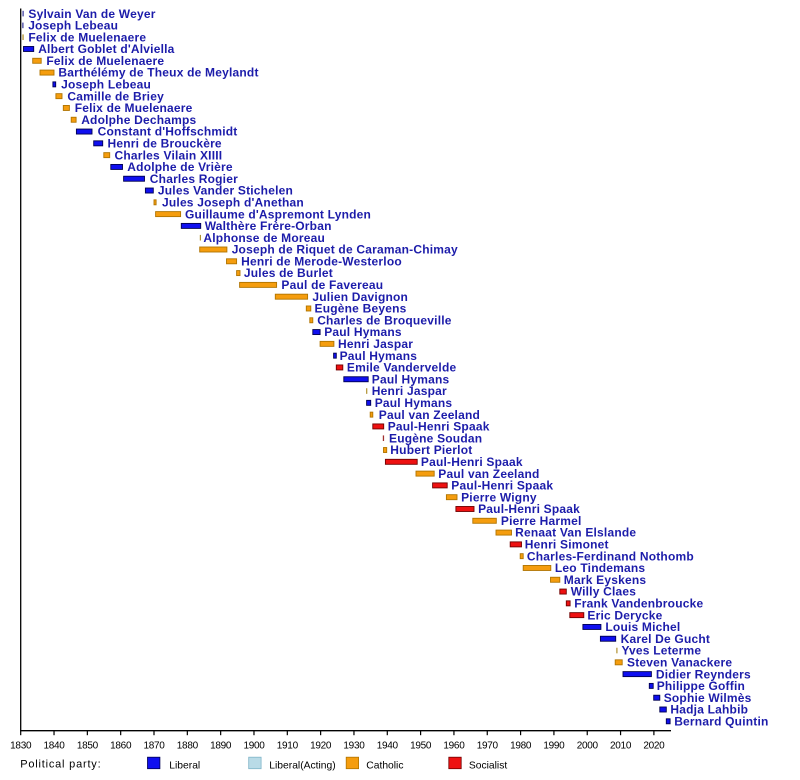 Image resolution: width=800 pixels, height=780 pixels. Describe the element at coordinates (169, 155) in the screenshot. I see `svg-text: Charles Vilain XIIII` at that location.